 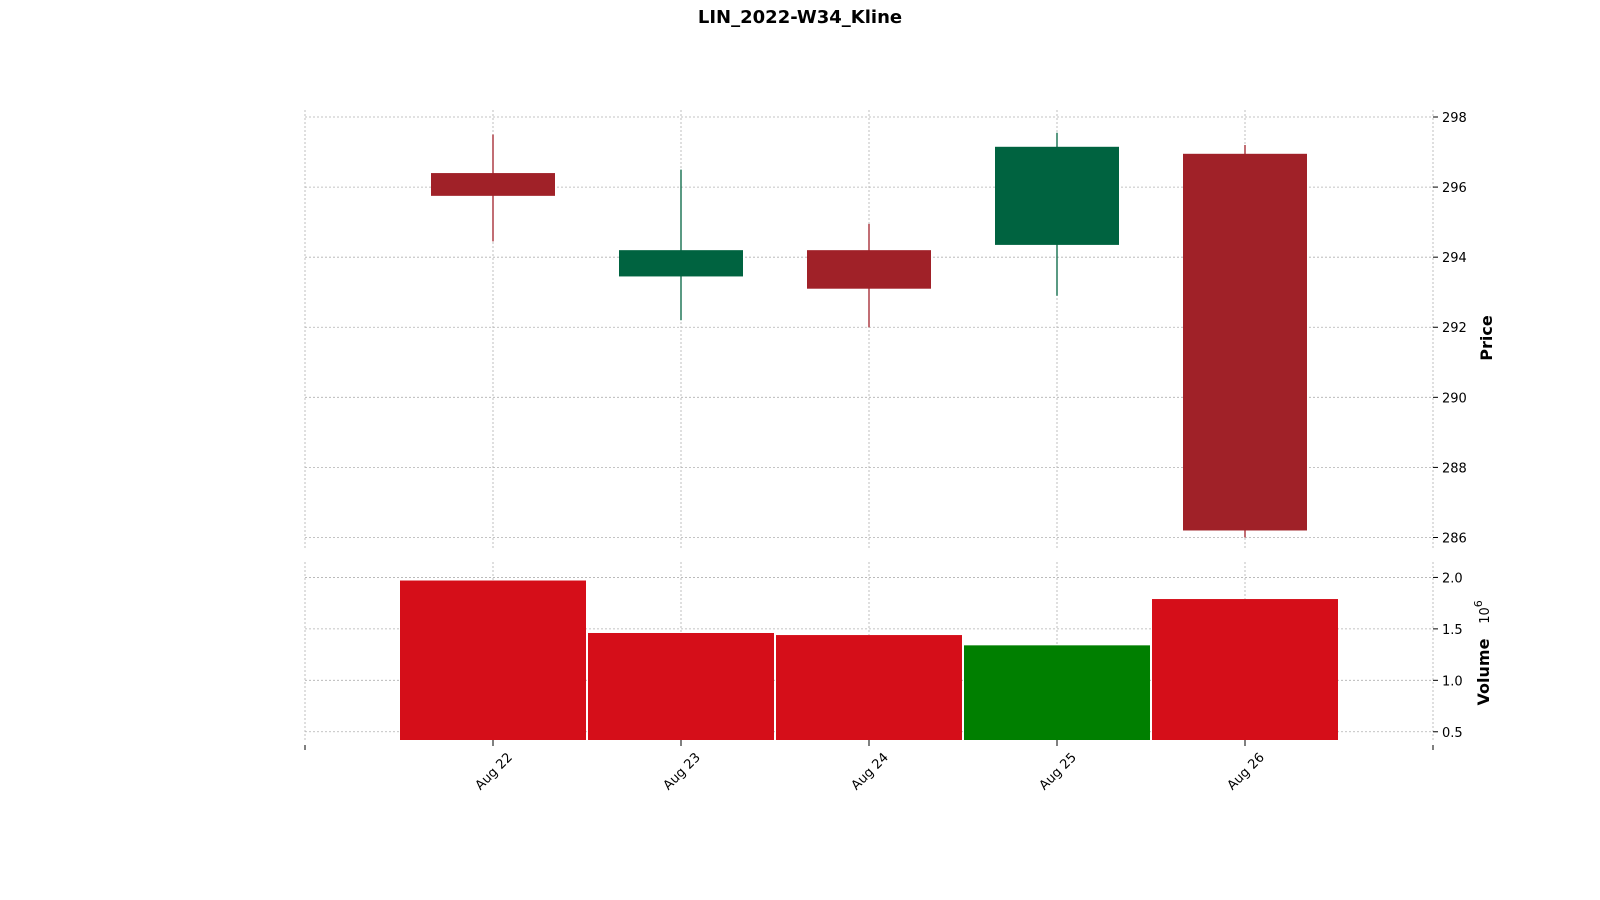 What do you see at coordinates (870, 771) in the screenshot?
I see `x-tick-label-2: Aug 24` at bounding box center [870, 771].